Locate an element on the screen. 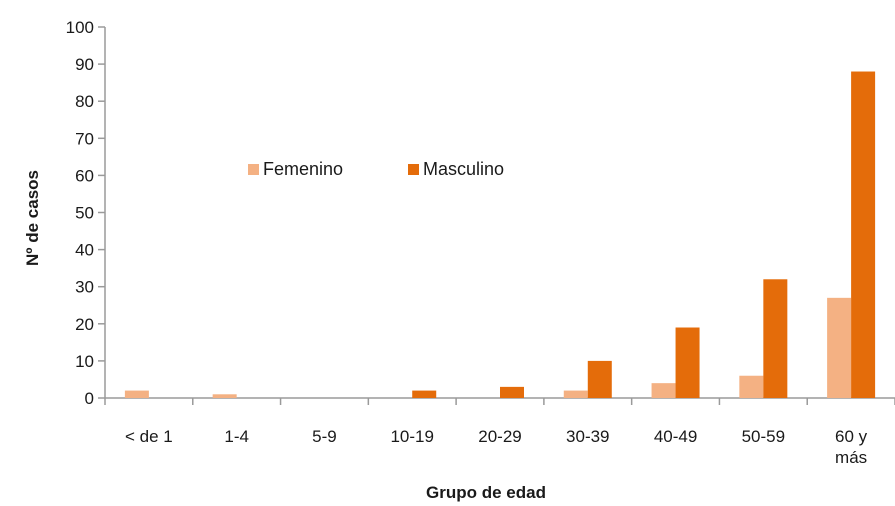  y-tick-label: 50 is located at coordinates (84, 213).